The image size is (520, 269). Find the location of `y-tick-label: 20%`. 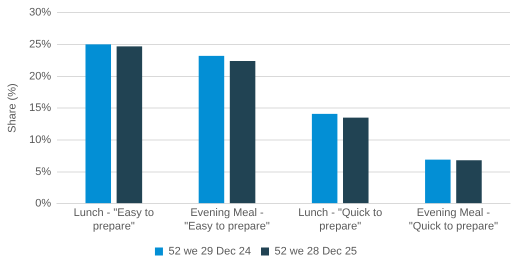

y-tick-label: 20% is located at coordinates (40, 76).